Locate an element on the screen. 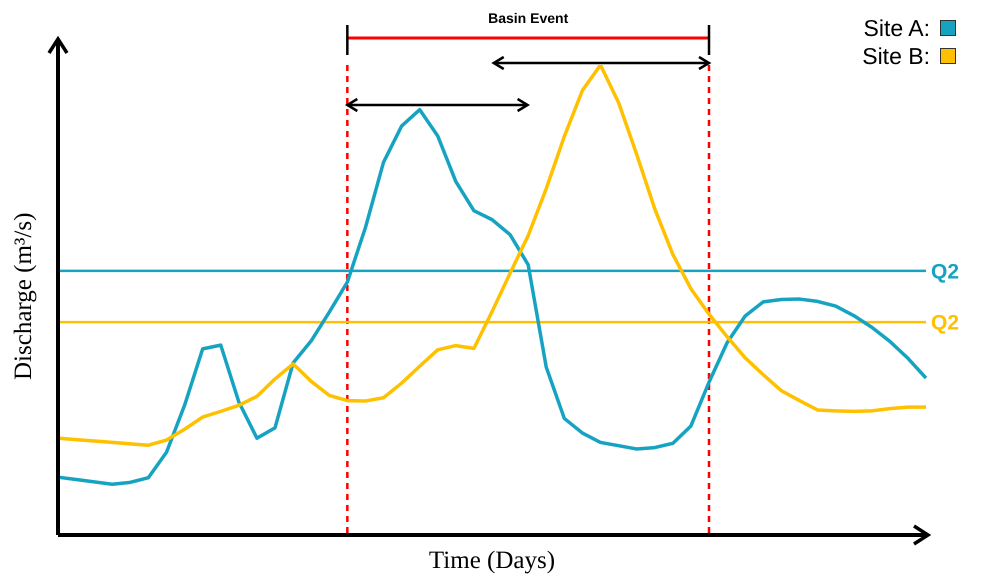 This screenshot has width=984, height=582. x-axis-title: Time (Days) is located at coordinates (492, 560).